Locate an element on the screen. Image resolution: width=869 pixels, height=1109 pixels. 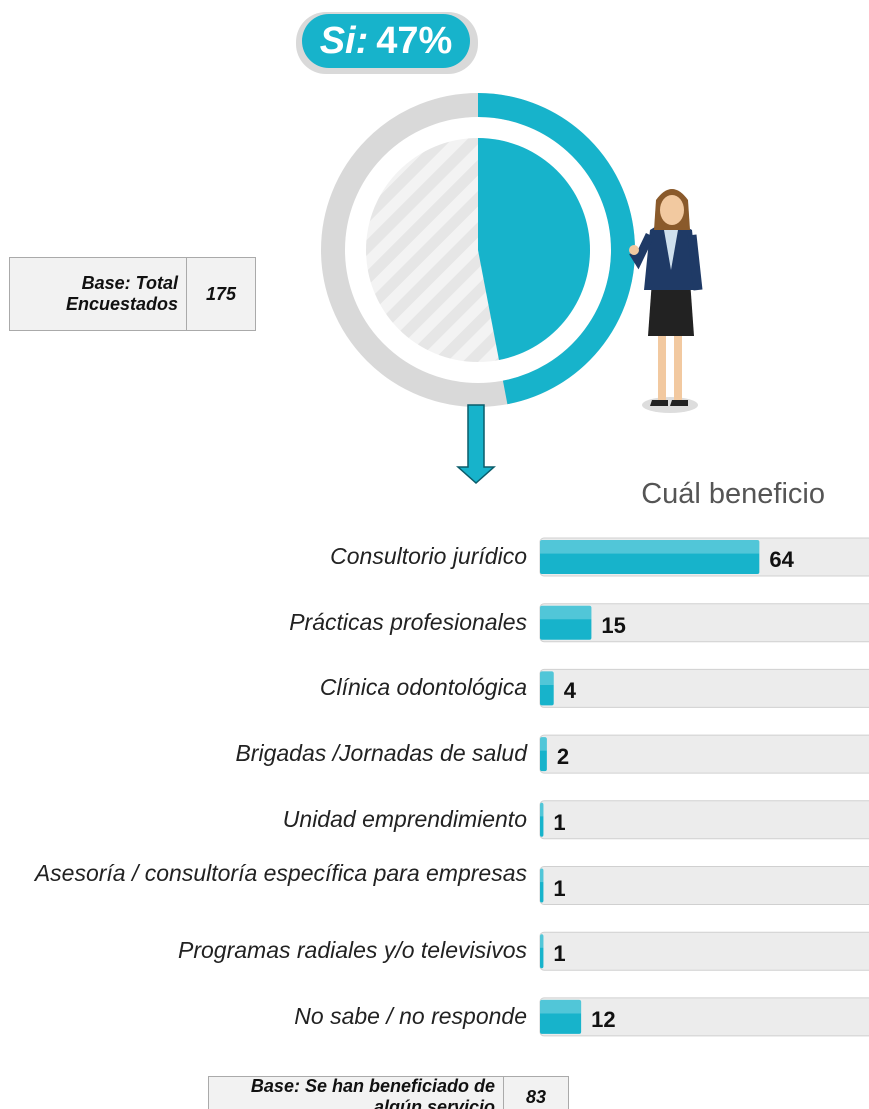
value-label: 15 is located at coordinates (613, 625).